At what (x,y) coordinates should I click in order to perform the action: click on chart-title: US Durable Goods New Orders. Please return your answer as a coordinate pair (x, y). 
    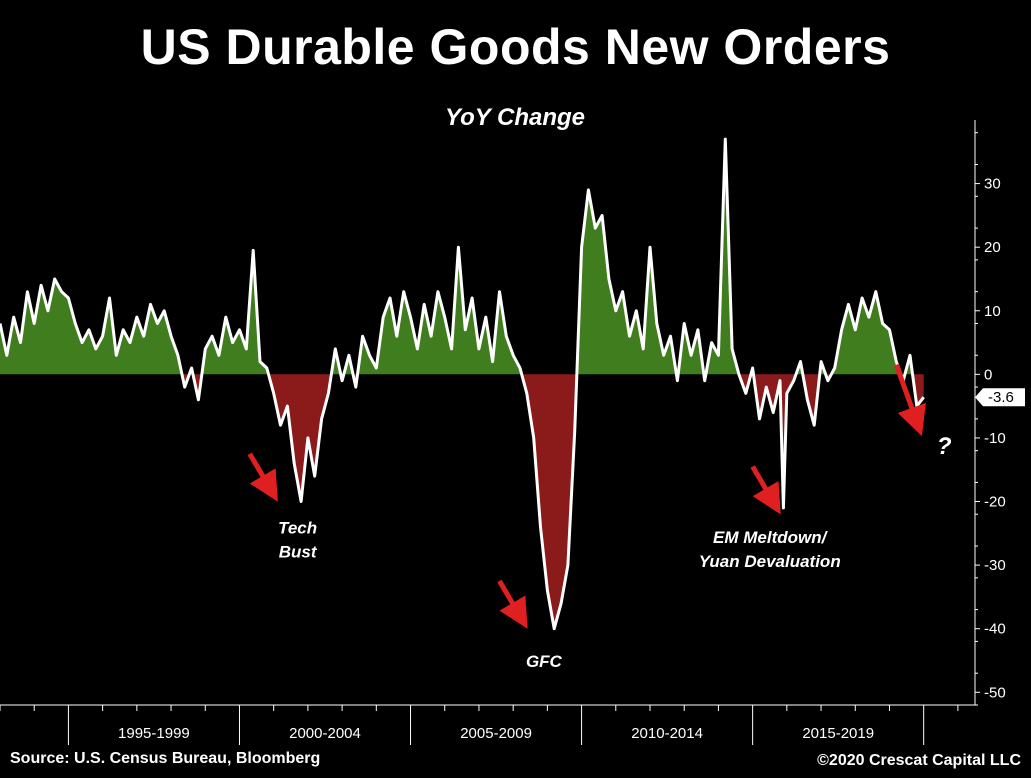
    Looking at the image, I should click on (515, 47).